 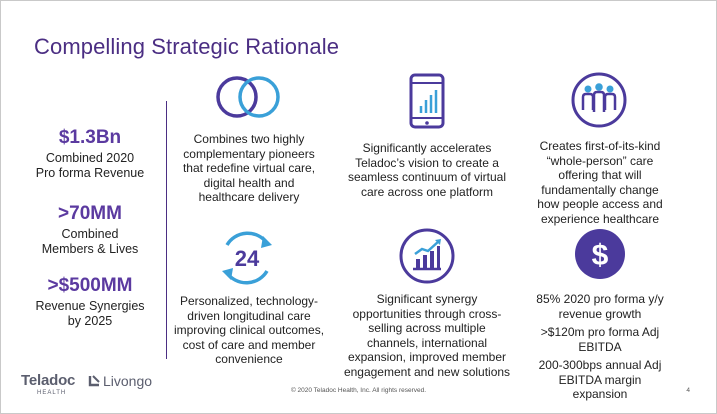 I want to click on financial-line: 85% 2020 pro forma y/y revenue growth, so click(x=600, y=306).